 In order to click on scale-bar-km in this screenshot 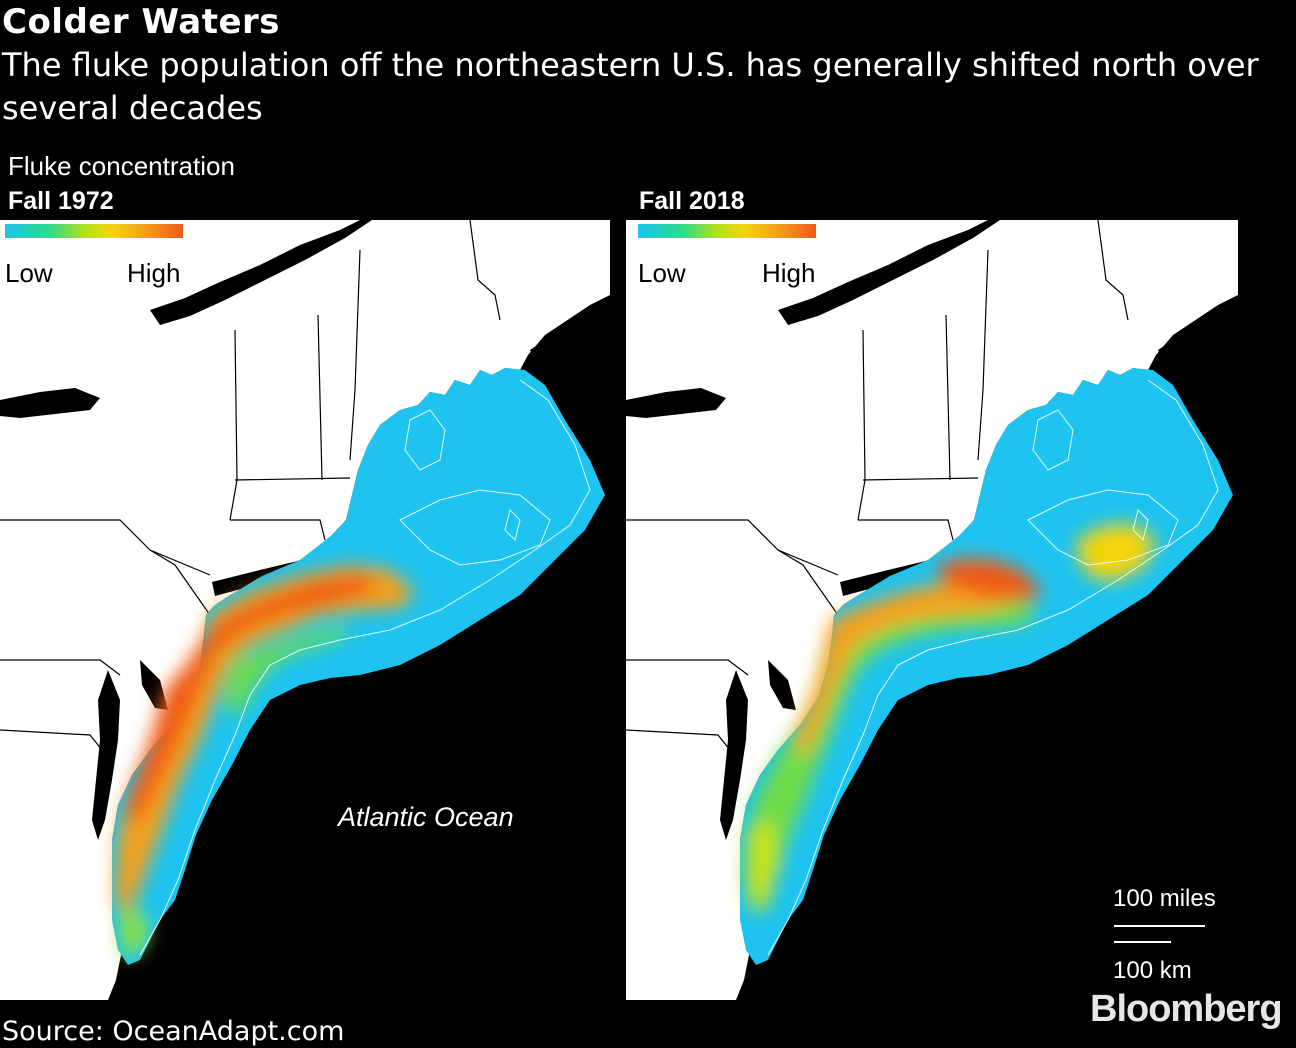, I will do `click(1142, 942)`.